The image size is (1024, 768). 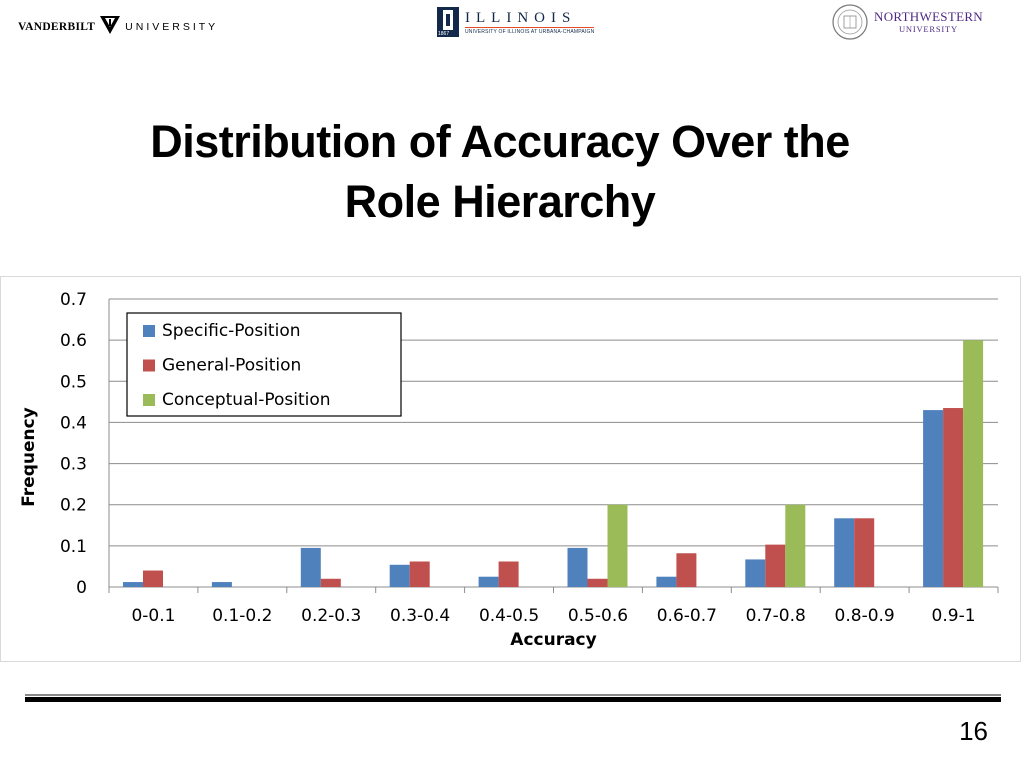 I want to click on illinois-block-i-icon: 1867, so click(x=448, y=22).